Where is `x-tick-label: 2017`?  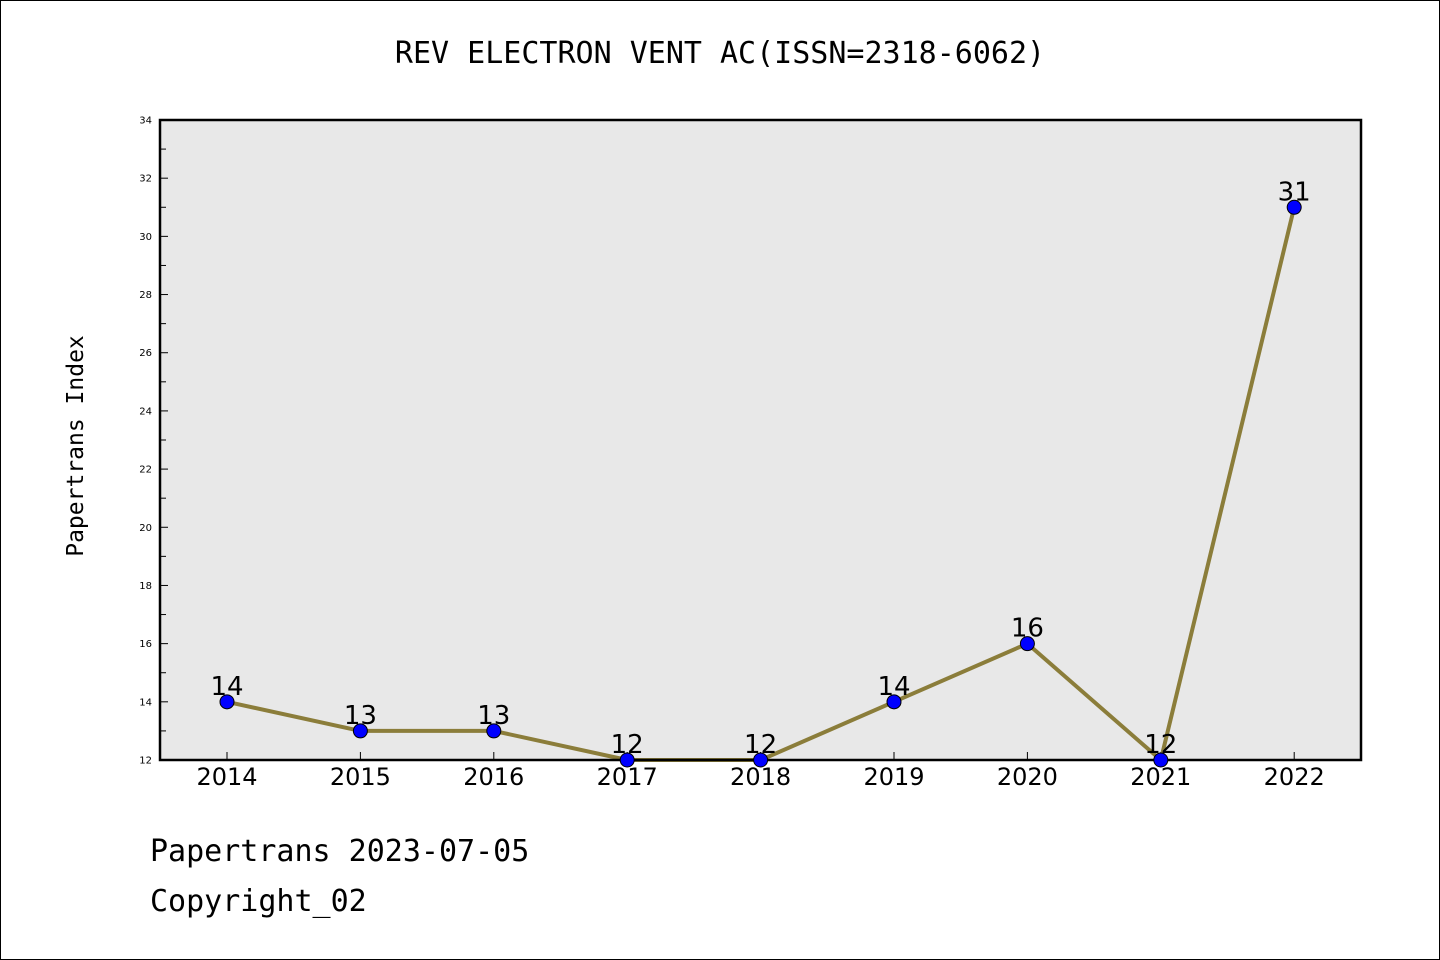
x-tick-label: 2017 is located at coordinates (627, 777).